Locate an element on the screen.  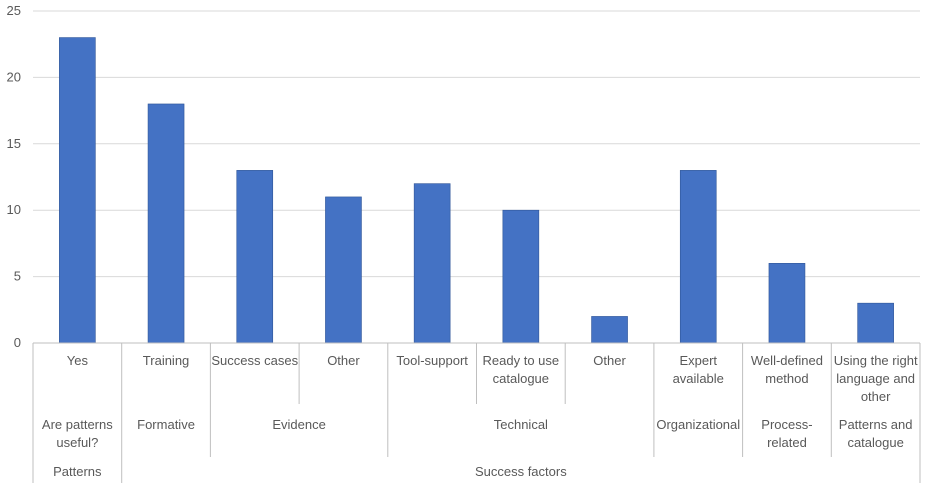
group-label-line: Organizational is located at coordinates (698, 424).